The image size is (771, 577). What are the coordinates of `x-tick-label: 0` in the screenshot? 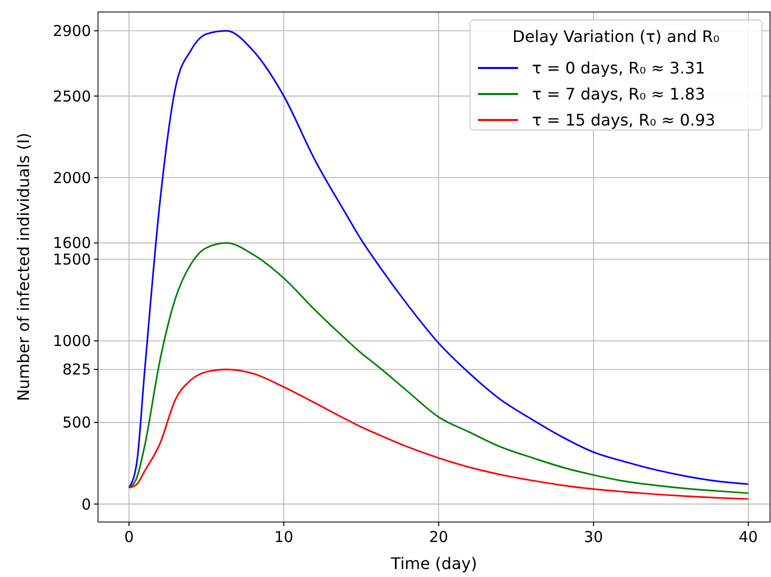 It's located at (129, 537).